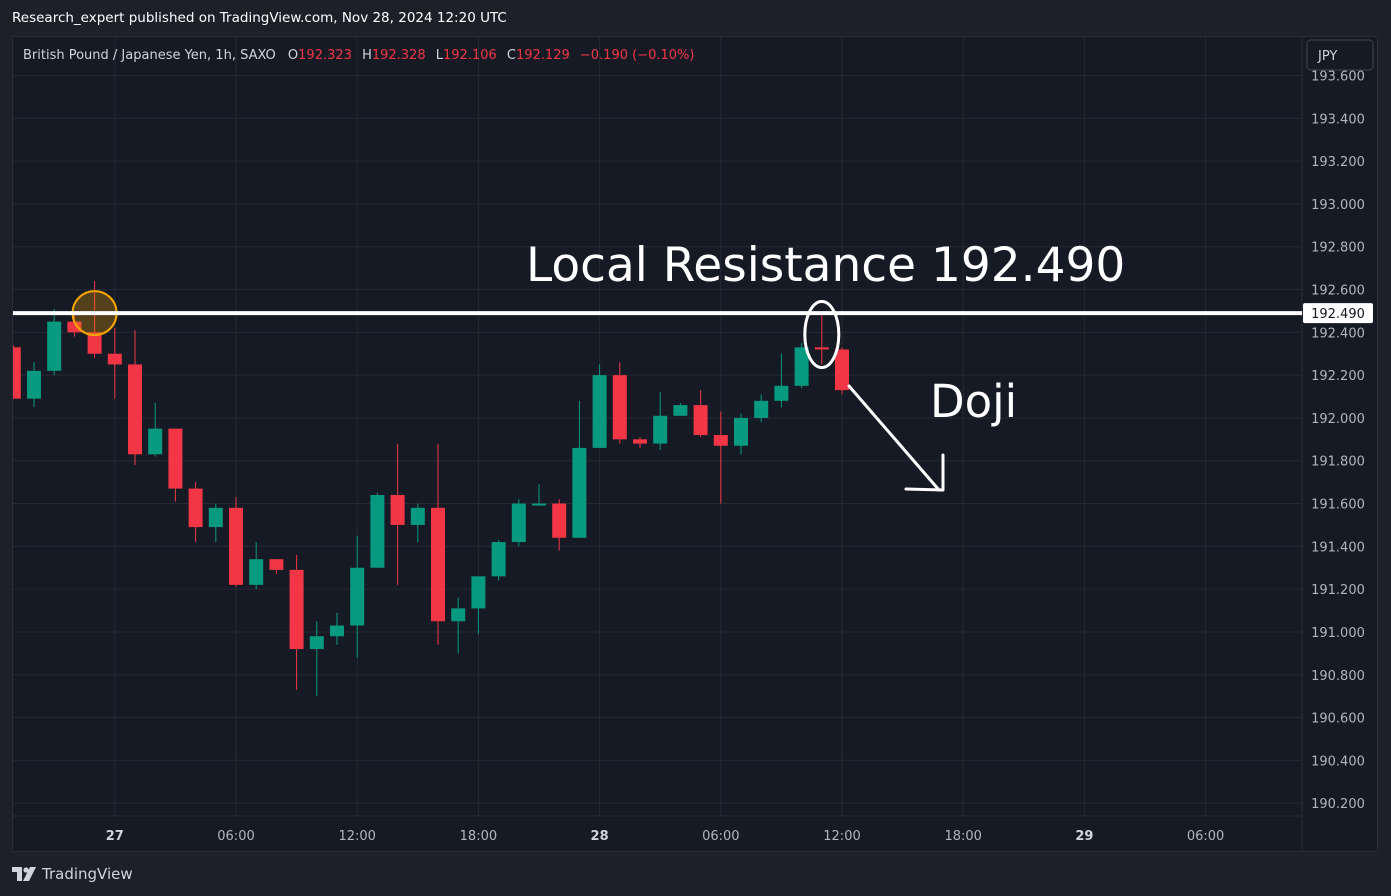  What do you see at coordinates (1338, 547) in the screenshot?
I see `price-tick-label: 191.400` at bounding box center [1338, 547].